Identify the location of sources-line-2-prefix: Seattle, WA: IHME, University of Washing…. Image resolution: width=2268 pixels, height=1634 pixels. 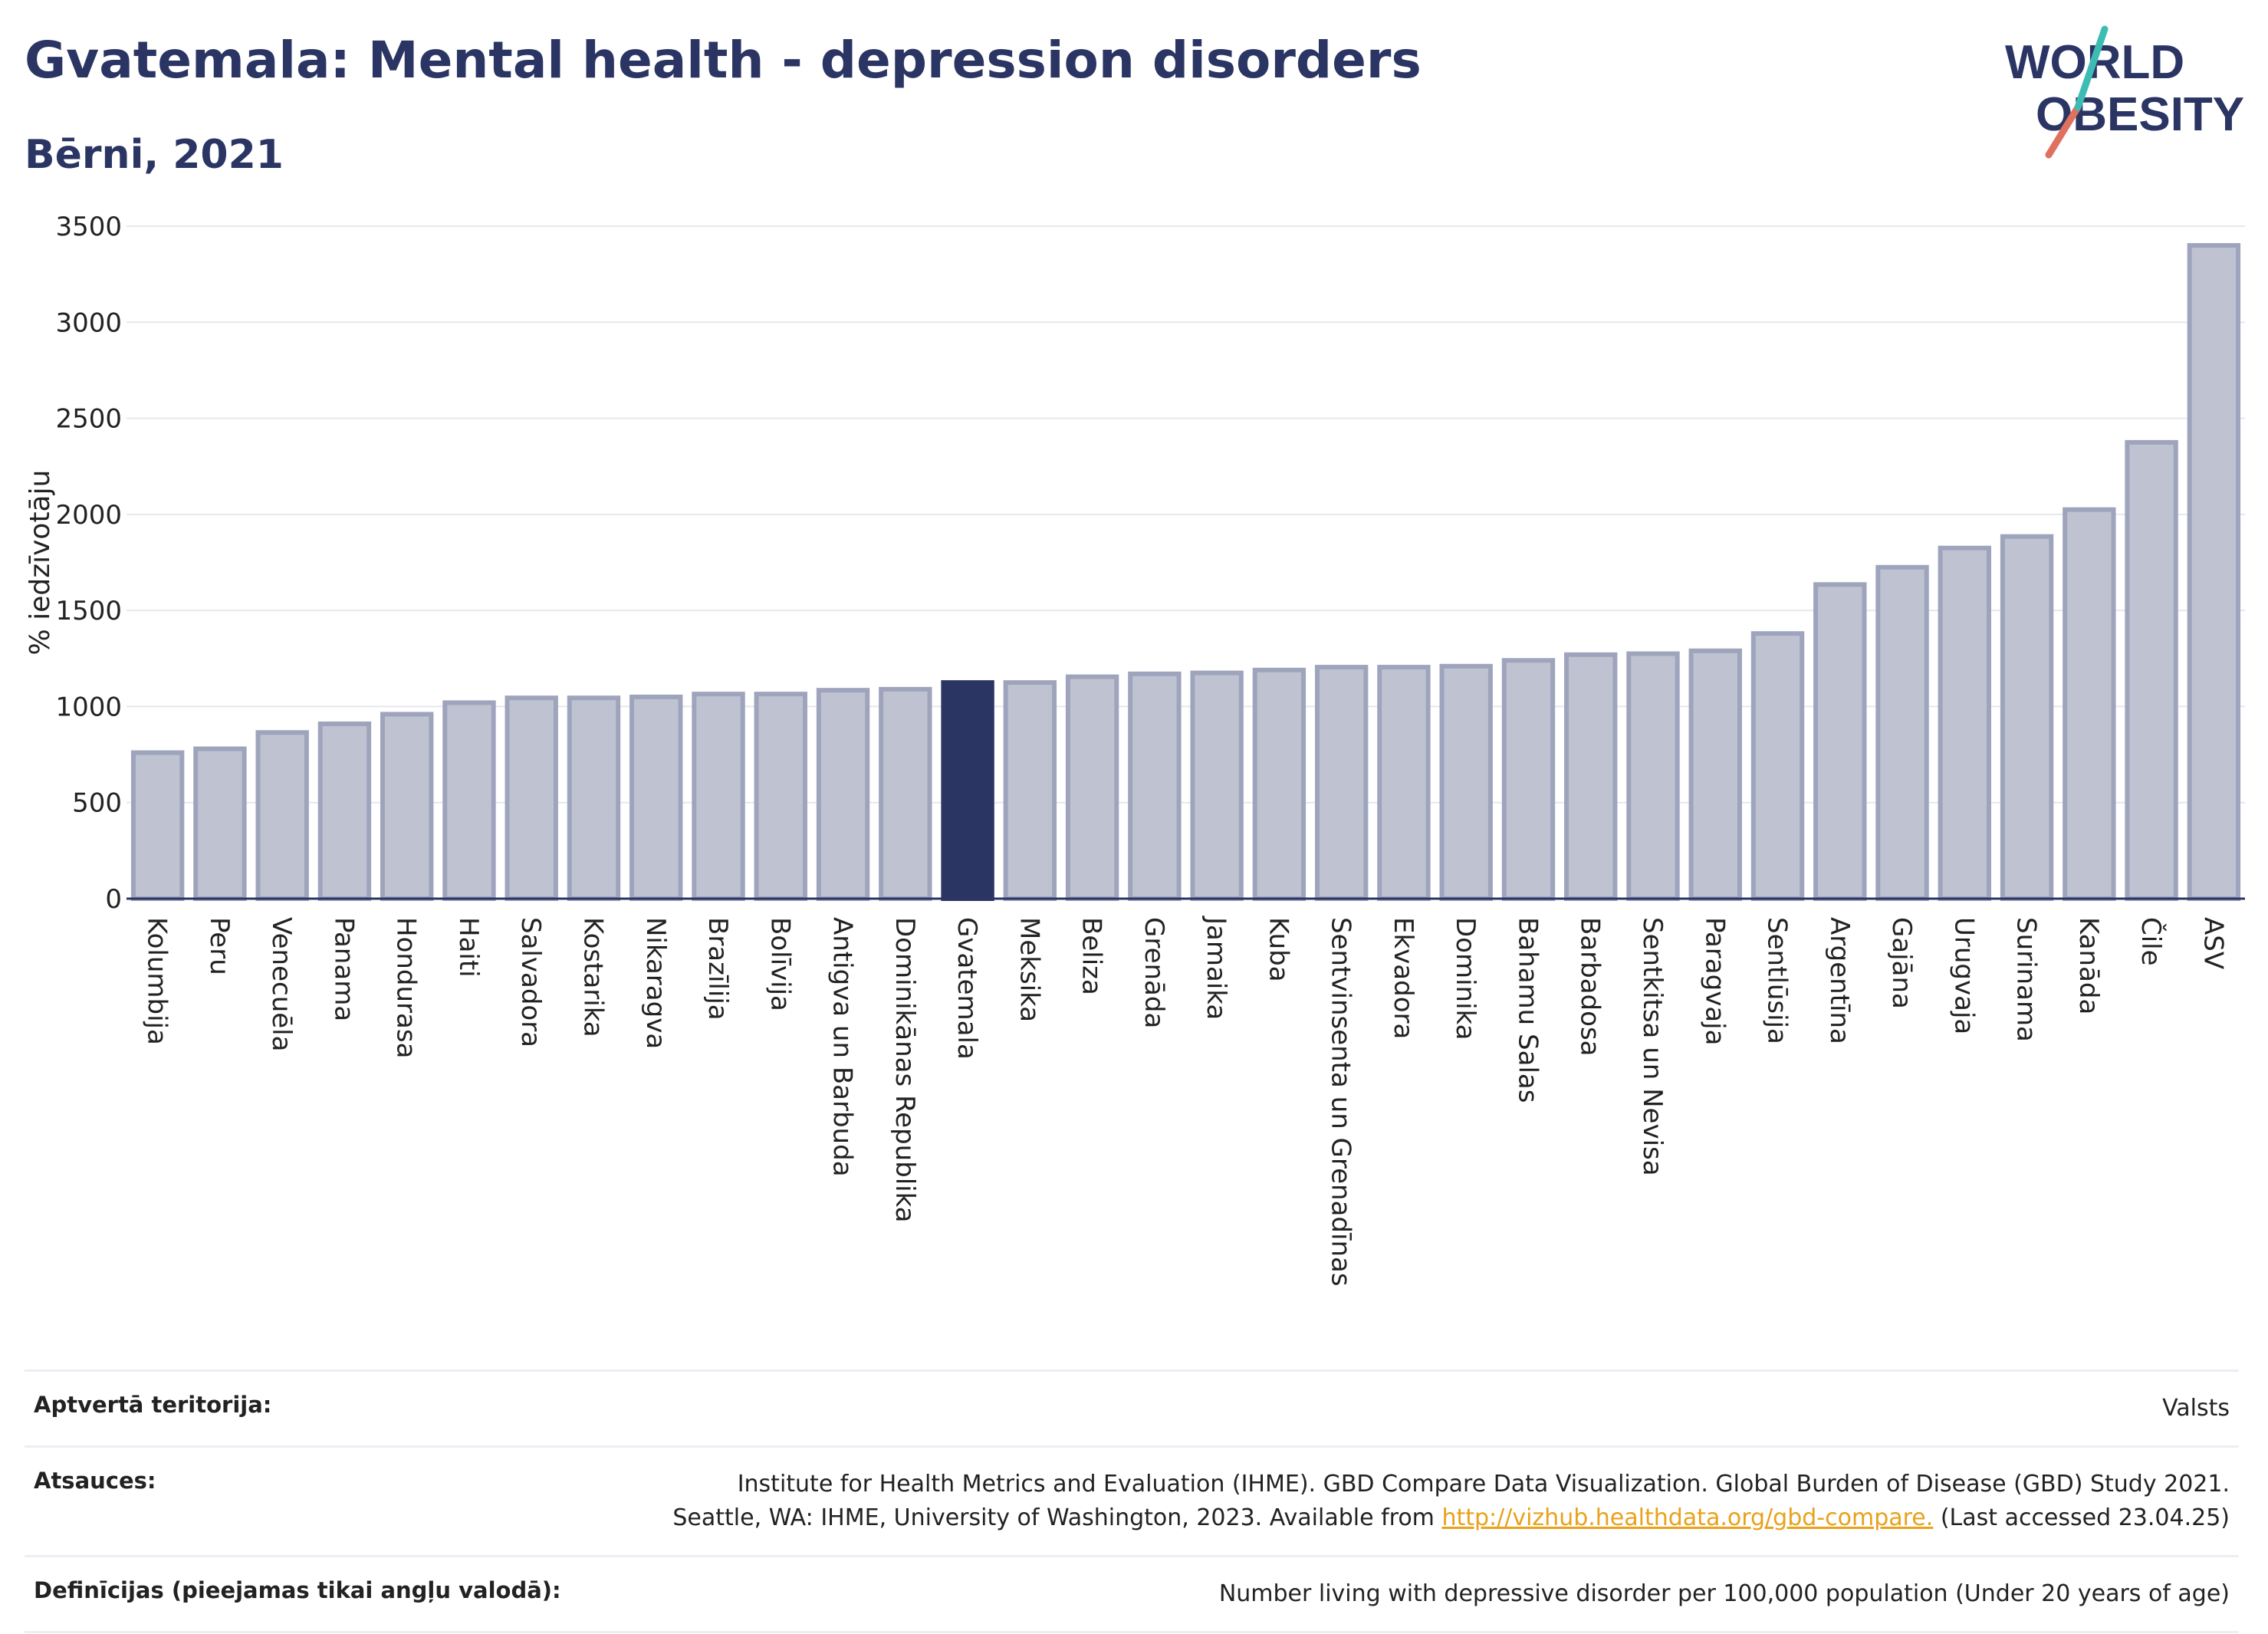
(1057, 1518).